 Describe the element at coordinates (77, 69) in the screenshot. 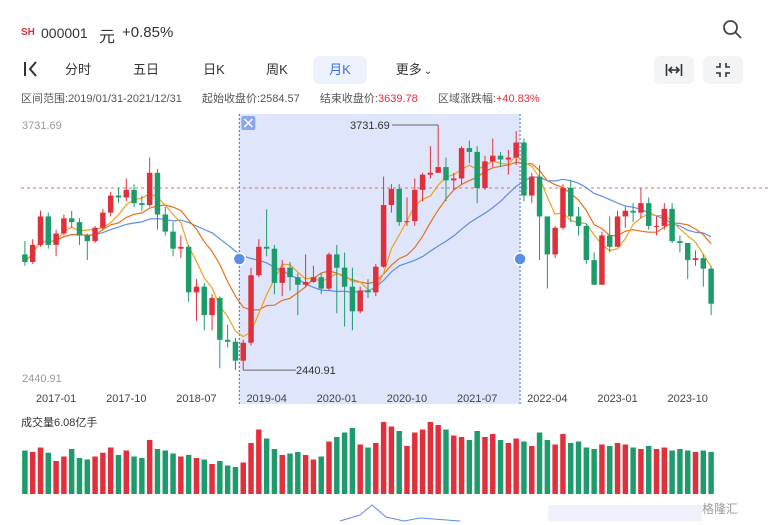

I see `tab-intraday: 分时` at that location.